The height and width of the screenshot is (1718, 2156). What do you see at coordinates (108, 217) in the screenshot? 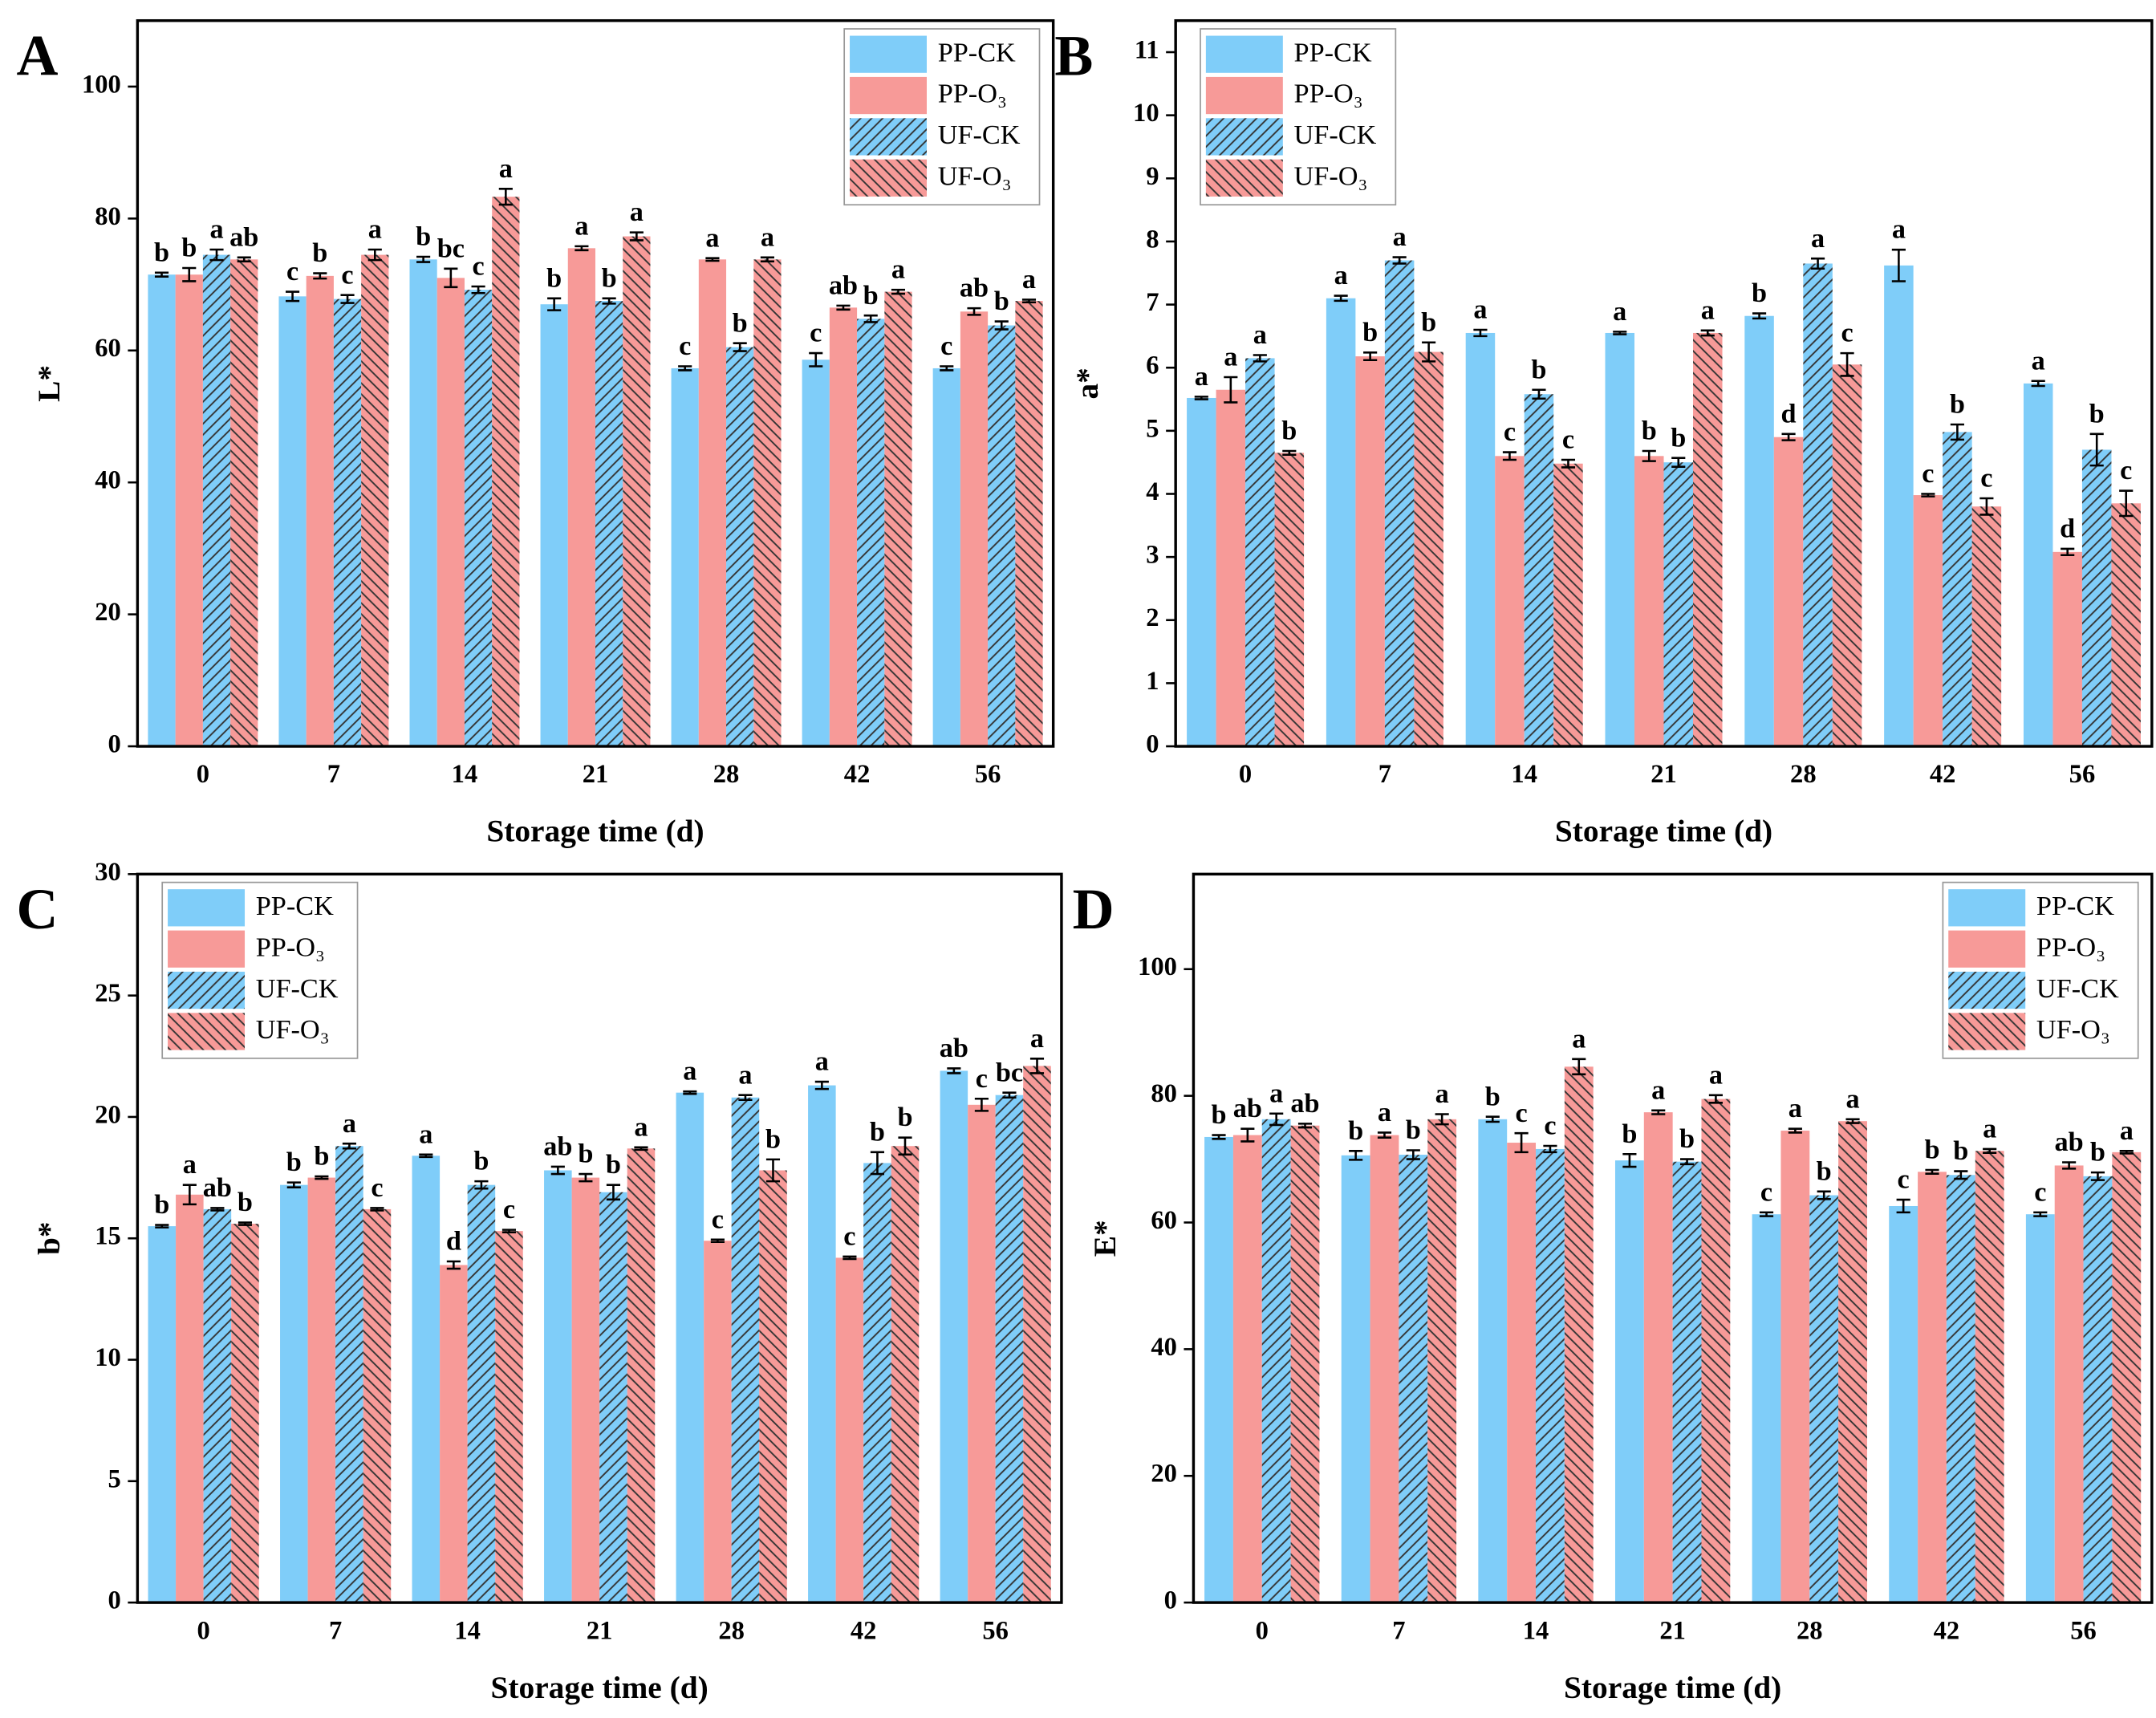
I see `y-tick-label: 80` at bounding box center [108, 217].